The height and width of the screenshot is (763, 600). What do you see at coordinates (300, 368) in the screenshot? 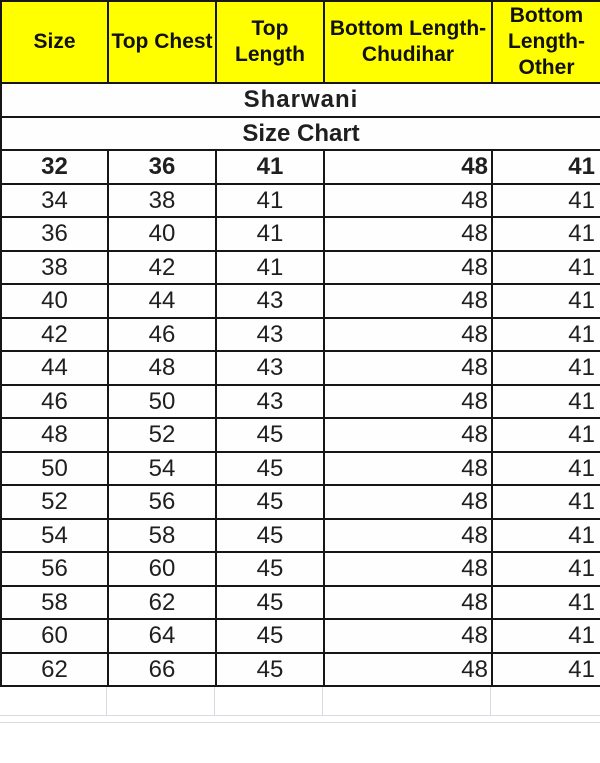
I see `table-row: 44 48 43 48 41` at bounding box center [300, 368].